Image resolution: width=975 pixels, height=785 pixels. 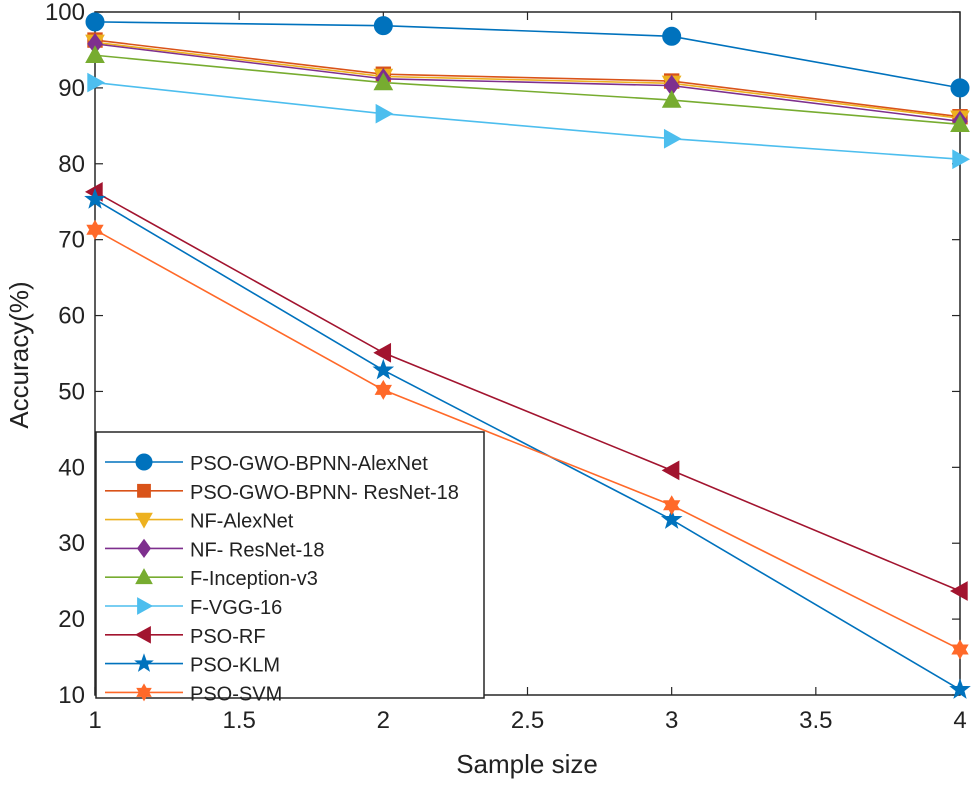 I want to click on y-tick-label: 100, so click(x=65, y=13).